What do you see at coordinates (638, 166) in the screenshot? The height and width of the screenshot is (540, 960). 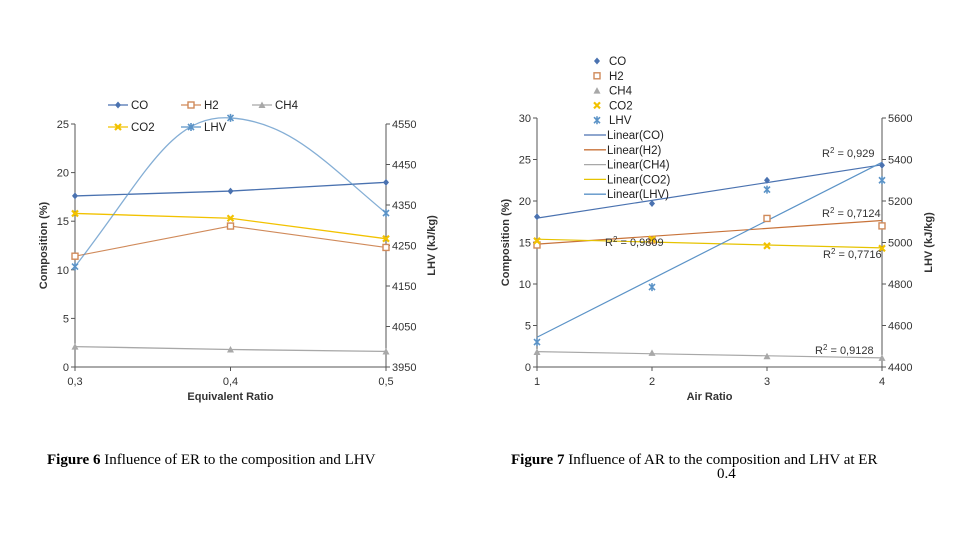 I see `legend-label-linear-ch4: Linear(CH4)` at bounding box center [638, 166].